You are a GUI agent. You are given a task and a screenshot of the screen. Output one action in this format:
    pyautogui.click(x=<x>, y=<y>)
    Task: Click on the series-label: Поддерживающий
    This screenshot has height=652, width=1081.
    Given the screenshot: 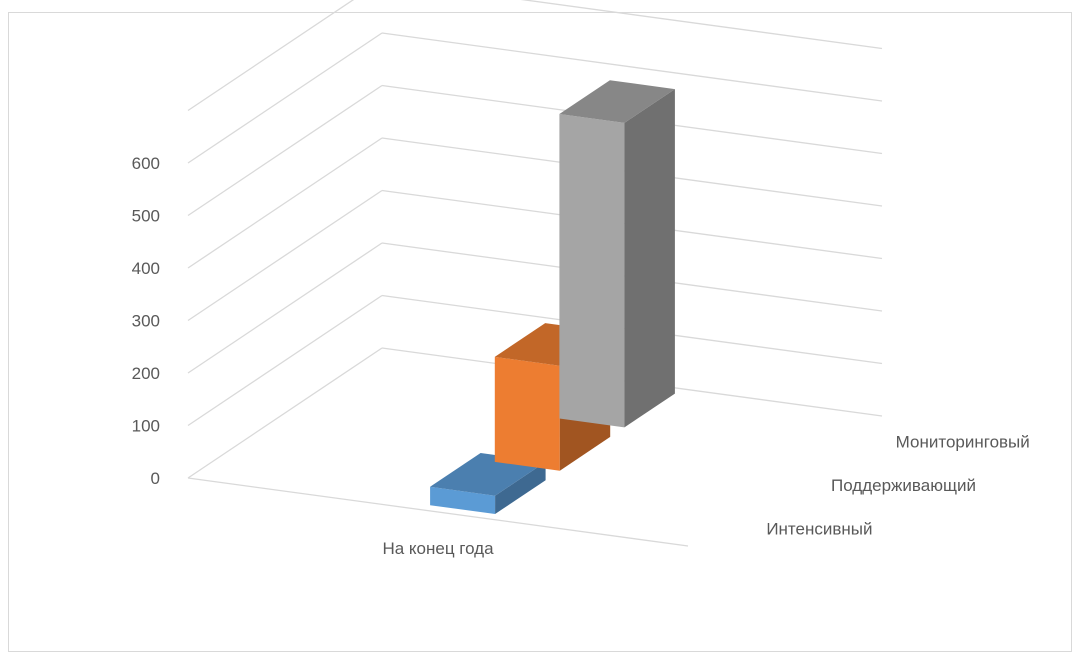 What is the action you would take?
    pyautogui.click(x=903, y=485)
    